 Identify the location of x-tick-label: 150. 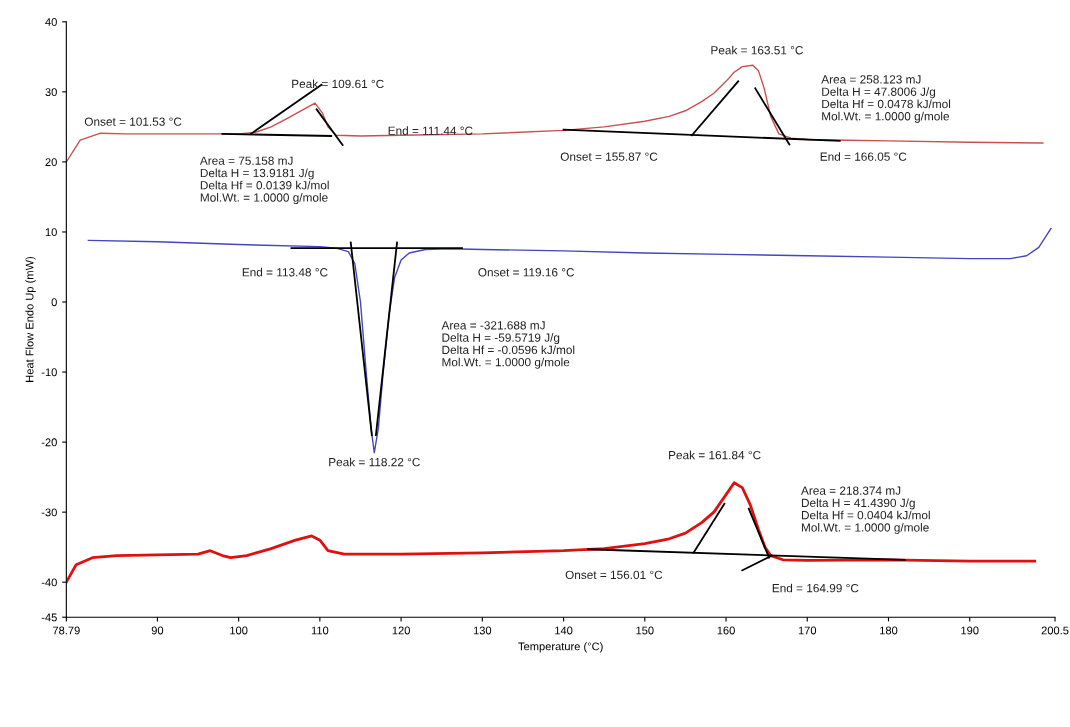
(645, 630).